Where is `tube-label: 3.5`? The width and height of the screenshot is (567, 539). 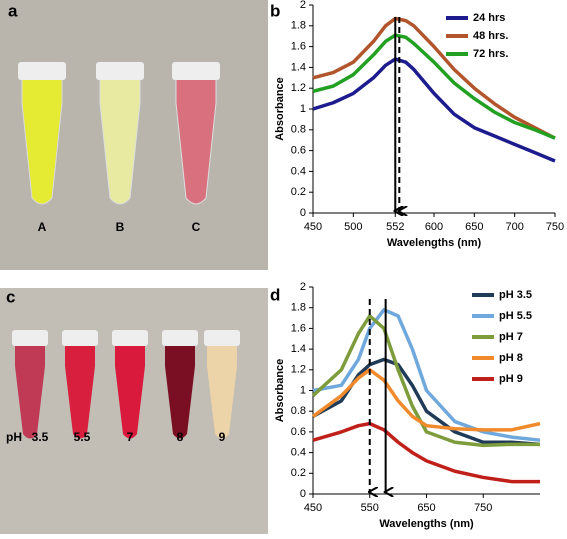 tube-label: 3.5 is located at coordinates (40, 437).